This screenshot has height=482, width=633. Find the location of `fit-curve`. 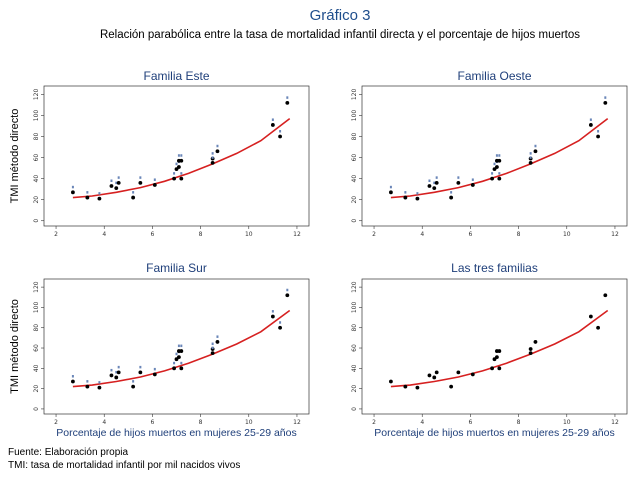

fit-curve is located at coordinates (181, 158).